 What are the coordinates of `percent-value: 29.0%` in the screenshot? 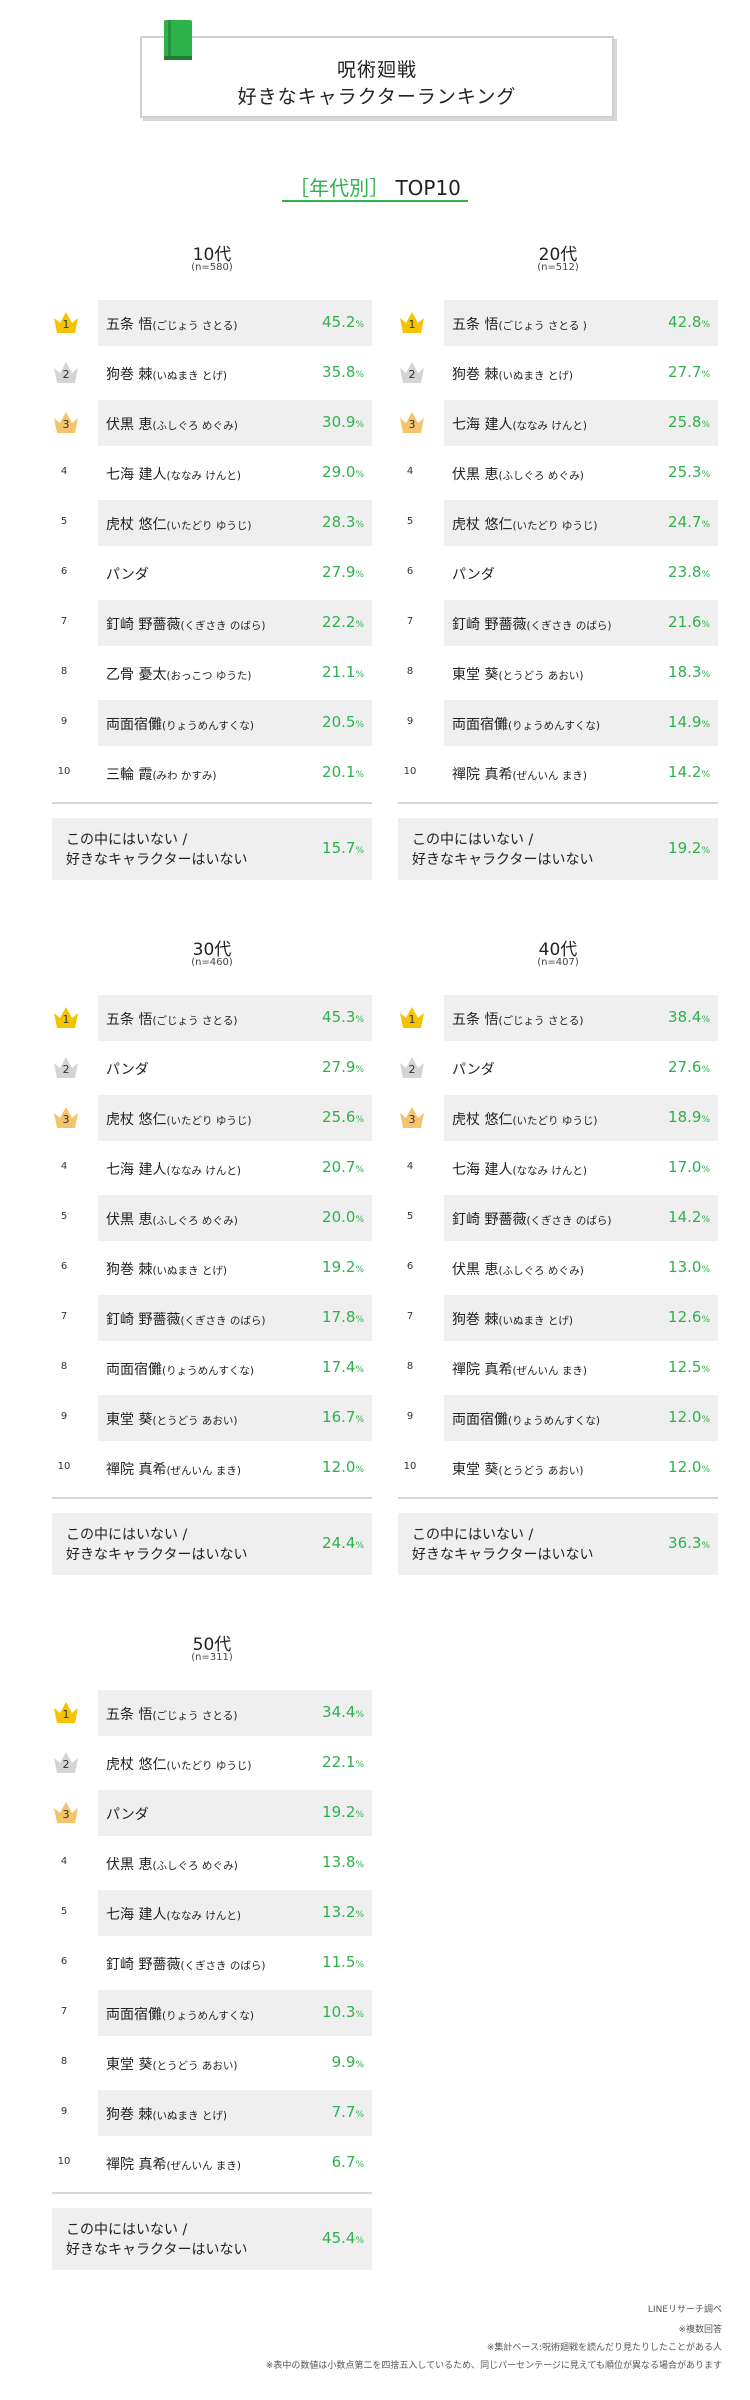 It's located at (343, 472).